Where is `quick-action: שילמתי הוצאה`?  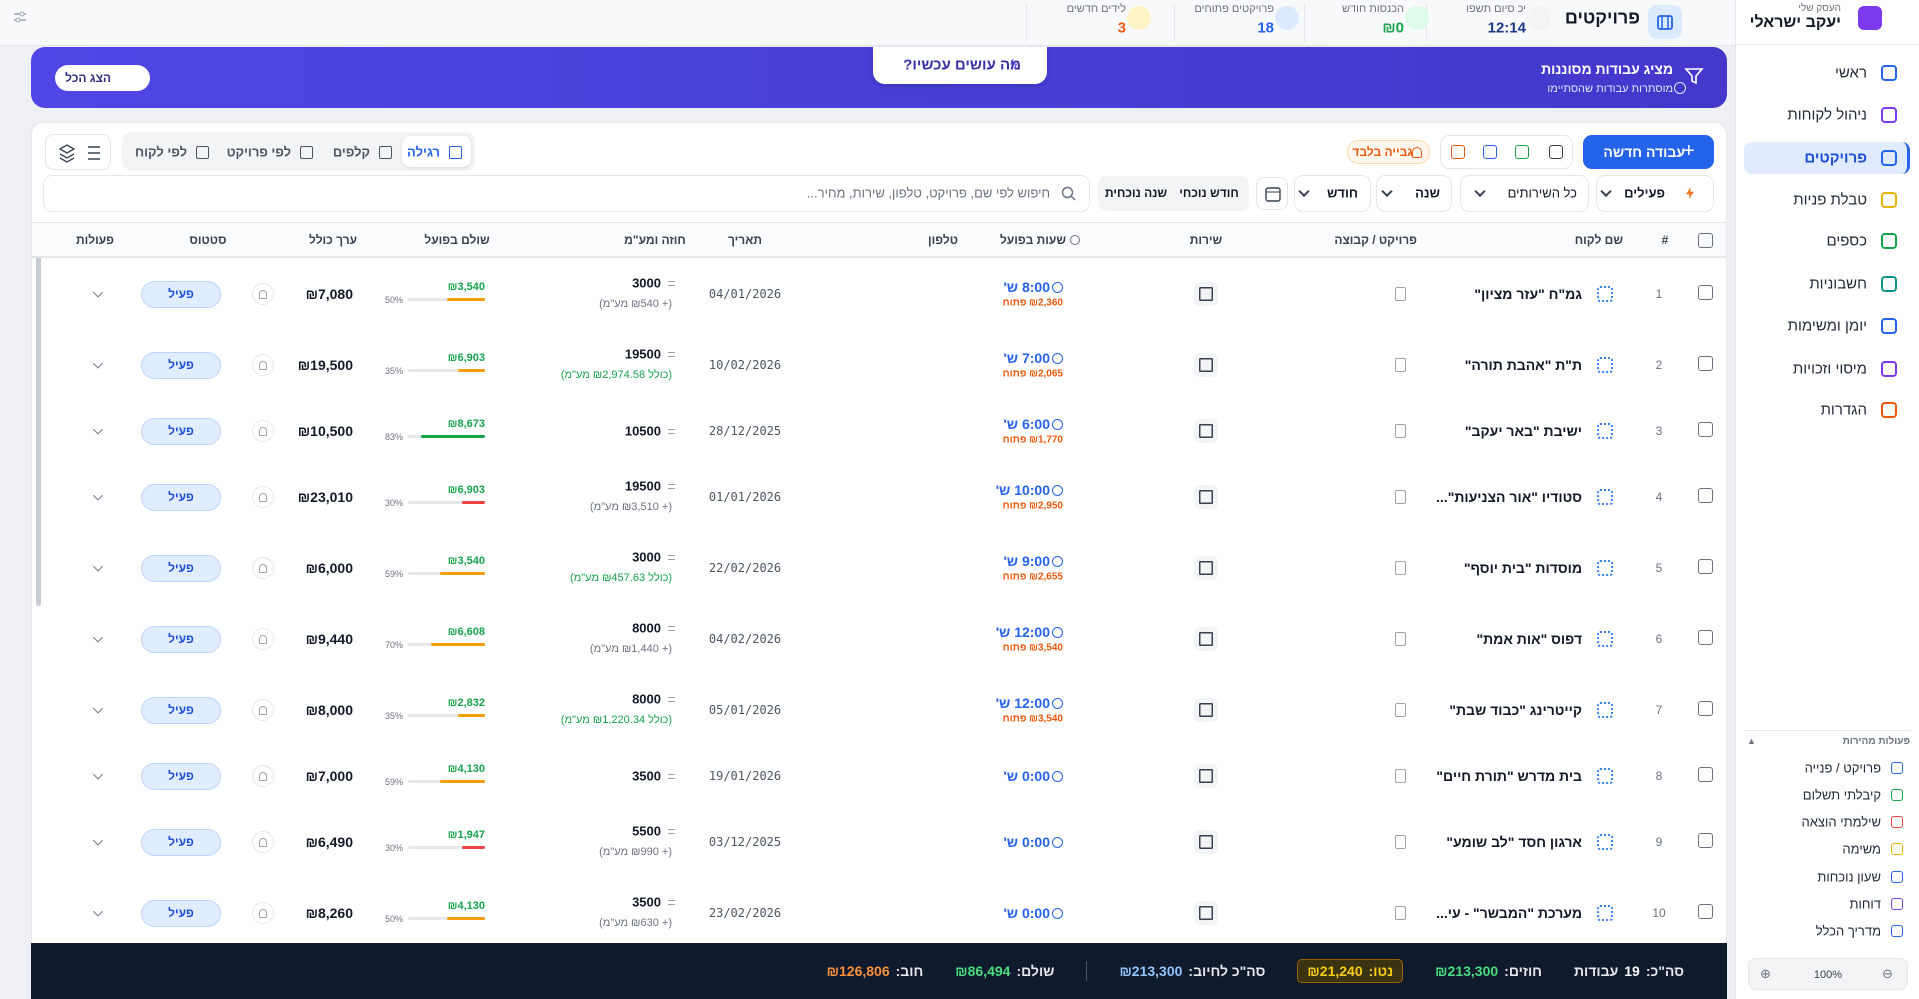 quick-action: שילמתי הוצאה is located at coordinates (1841, 822).